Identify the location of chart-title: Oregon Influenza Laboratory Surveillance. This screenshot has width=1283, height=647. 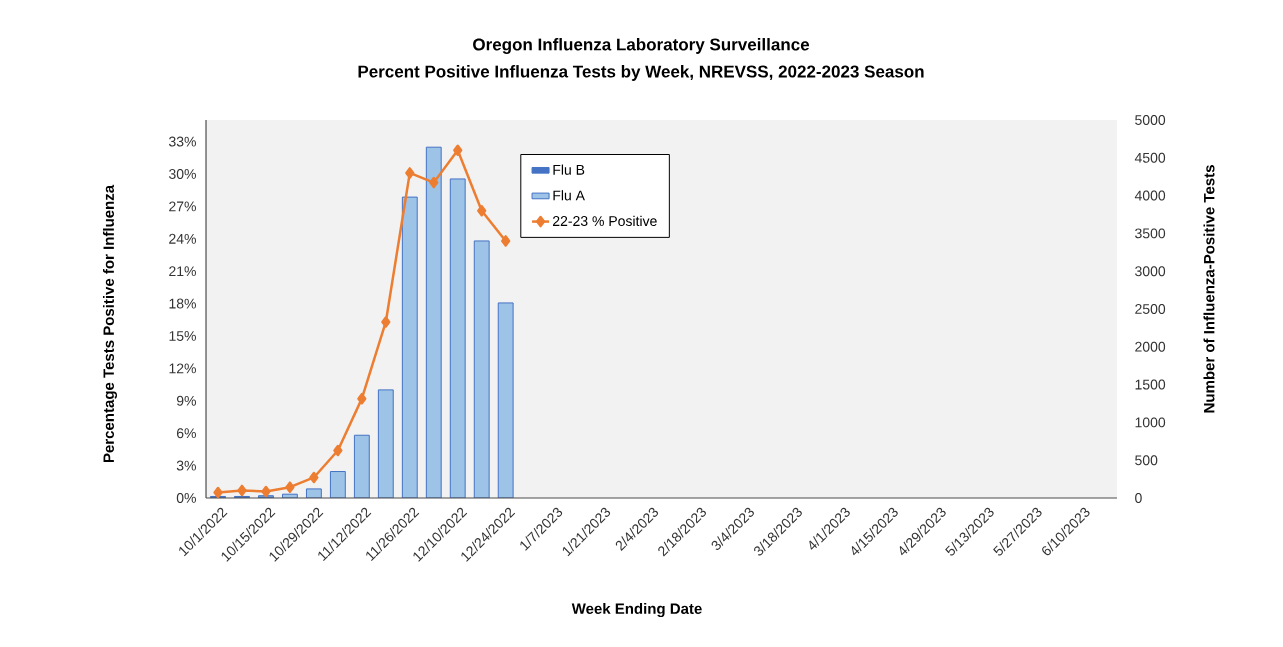
(641, 46).